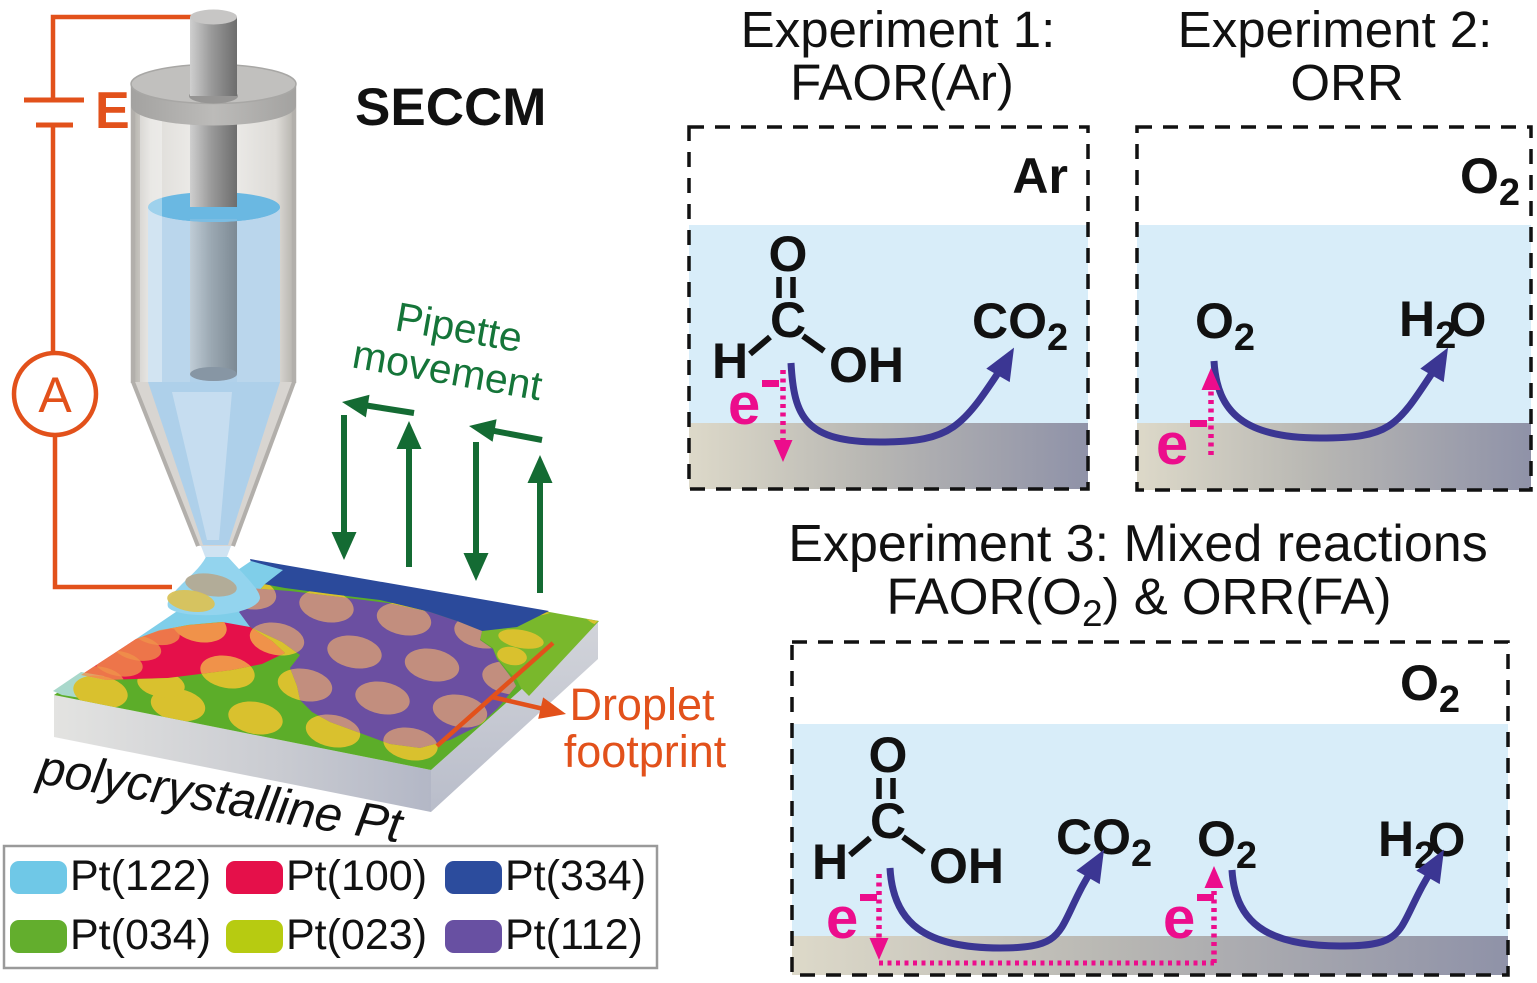 Image resolution: width=1537 pixels, height=983 pixels. Describe the element at coordinates (140, 876) in the screenshot. I see `svg-text: Pt(122)` at that location.